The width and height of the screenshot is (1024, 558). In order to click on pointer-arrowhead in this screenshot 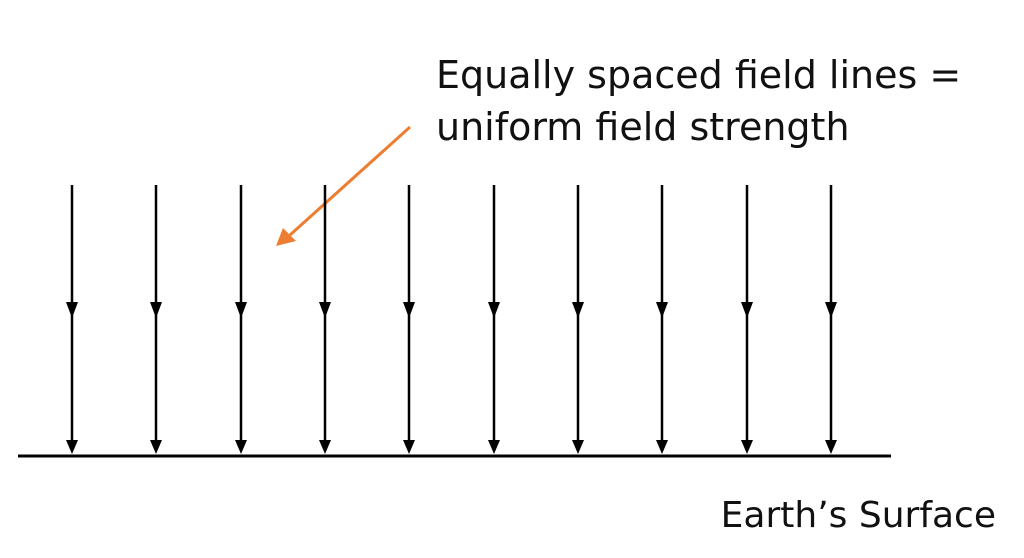, I will do `click(286, 237)`.